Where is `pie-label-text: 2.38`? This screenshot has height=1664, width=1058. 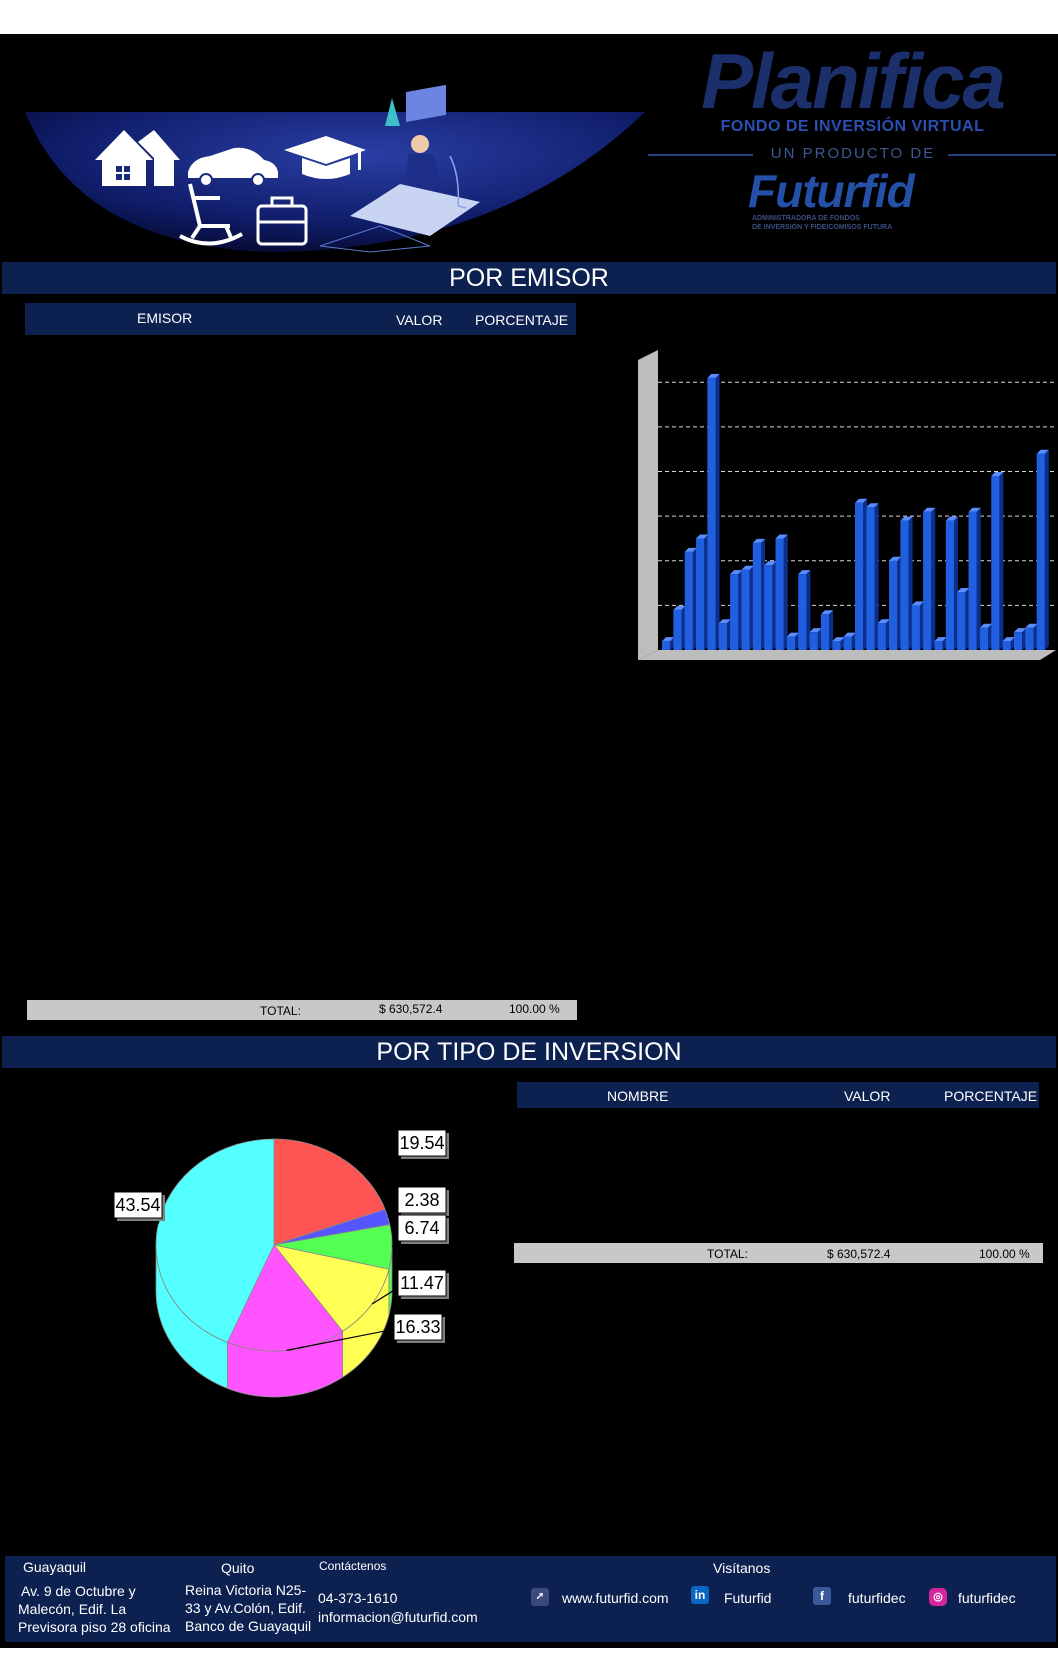 pie-label-text: 2.38 is located at coordinates (421, 1200).